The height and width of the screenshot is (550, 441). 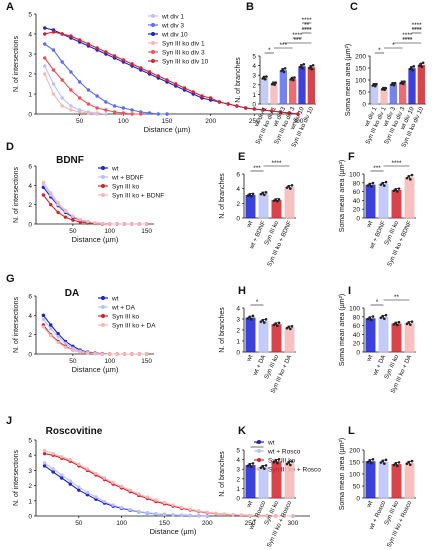 What do you see at coordinates (210, 121) in the screenshot?
I see `x-tick-label: 200` at bounding box center [210, 121].